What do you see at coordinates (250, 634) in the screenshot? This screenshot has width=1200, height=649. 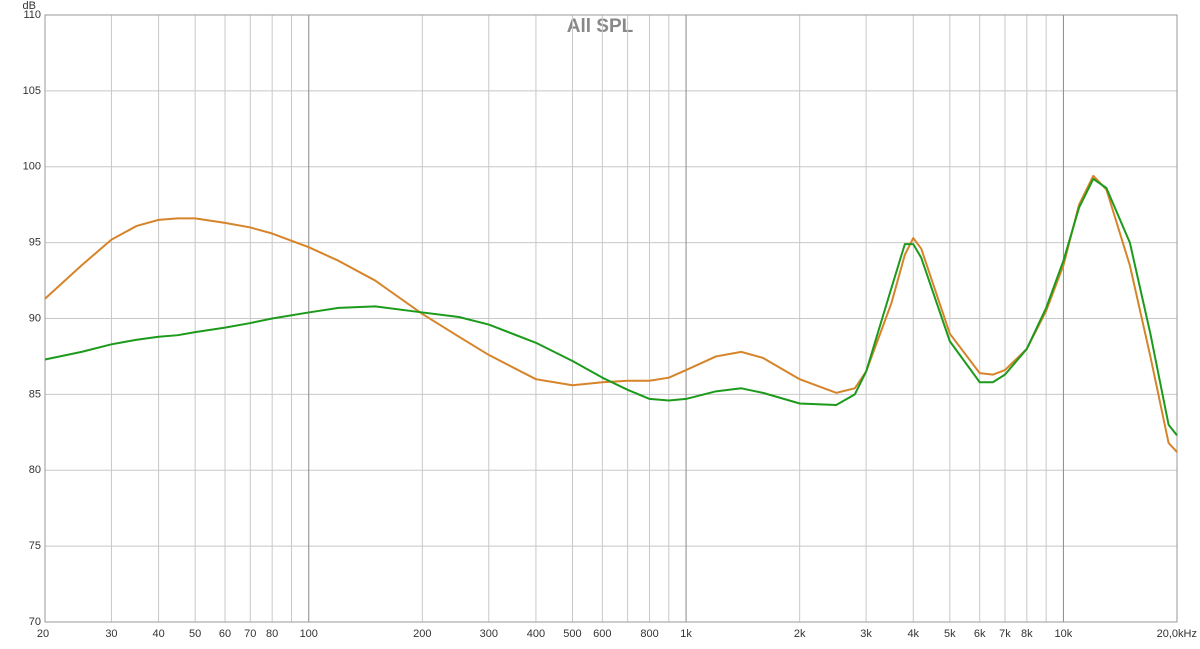 I see `x-tick-label: 70` at bounding box center [250, 634].